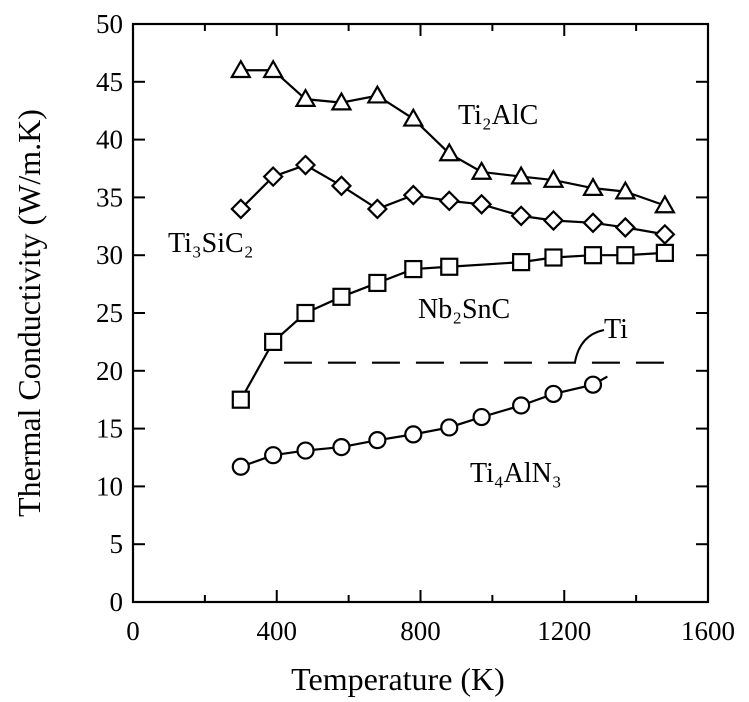 This screenshot has height=702, width=749. Describe the element at coordinates (109, 24) in the screenshot. I see `y-tick-label: 50` at that location.